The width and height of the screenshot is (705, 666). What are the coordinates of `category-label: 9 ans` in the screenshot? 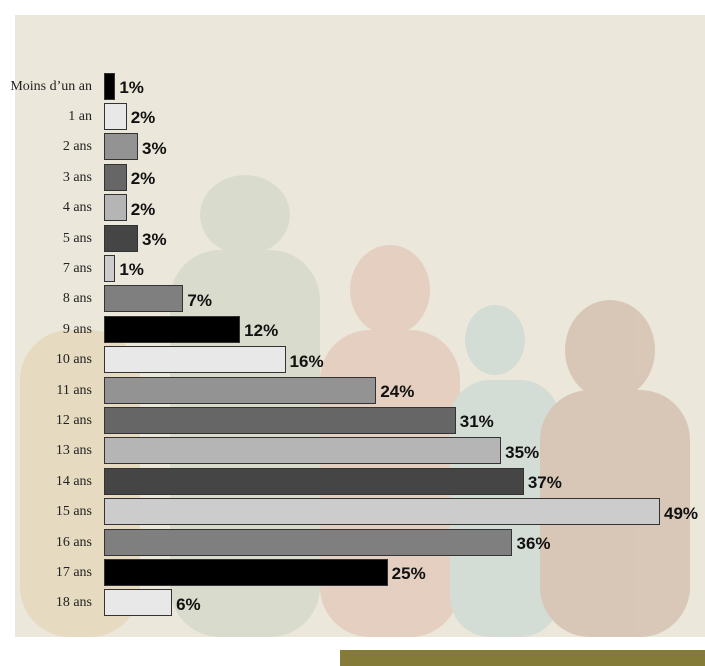 It's located at (77, 329).